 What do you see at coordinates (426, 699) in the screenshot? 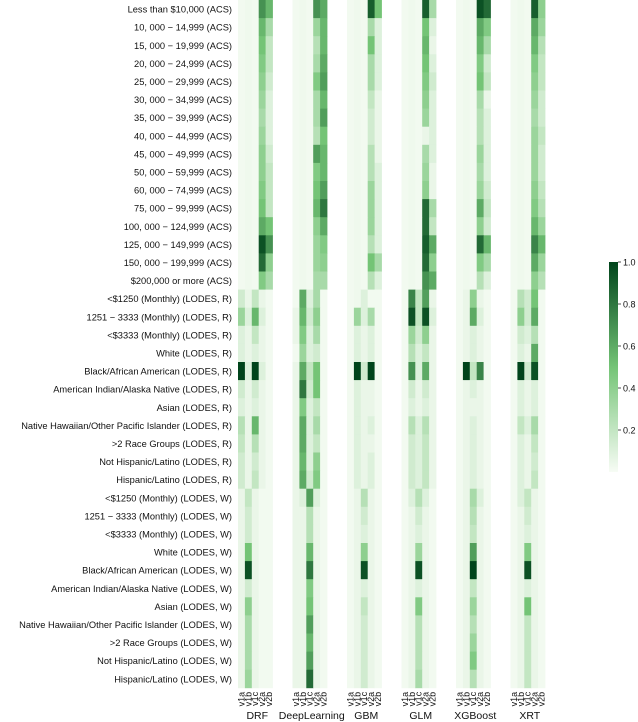
I see `column-label: v2a` at bounding box center [426, 699].